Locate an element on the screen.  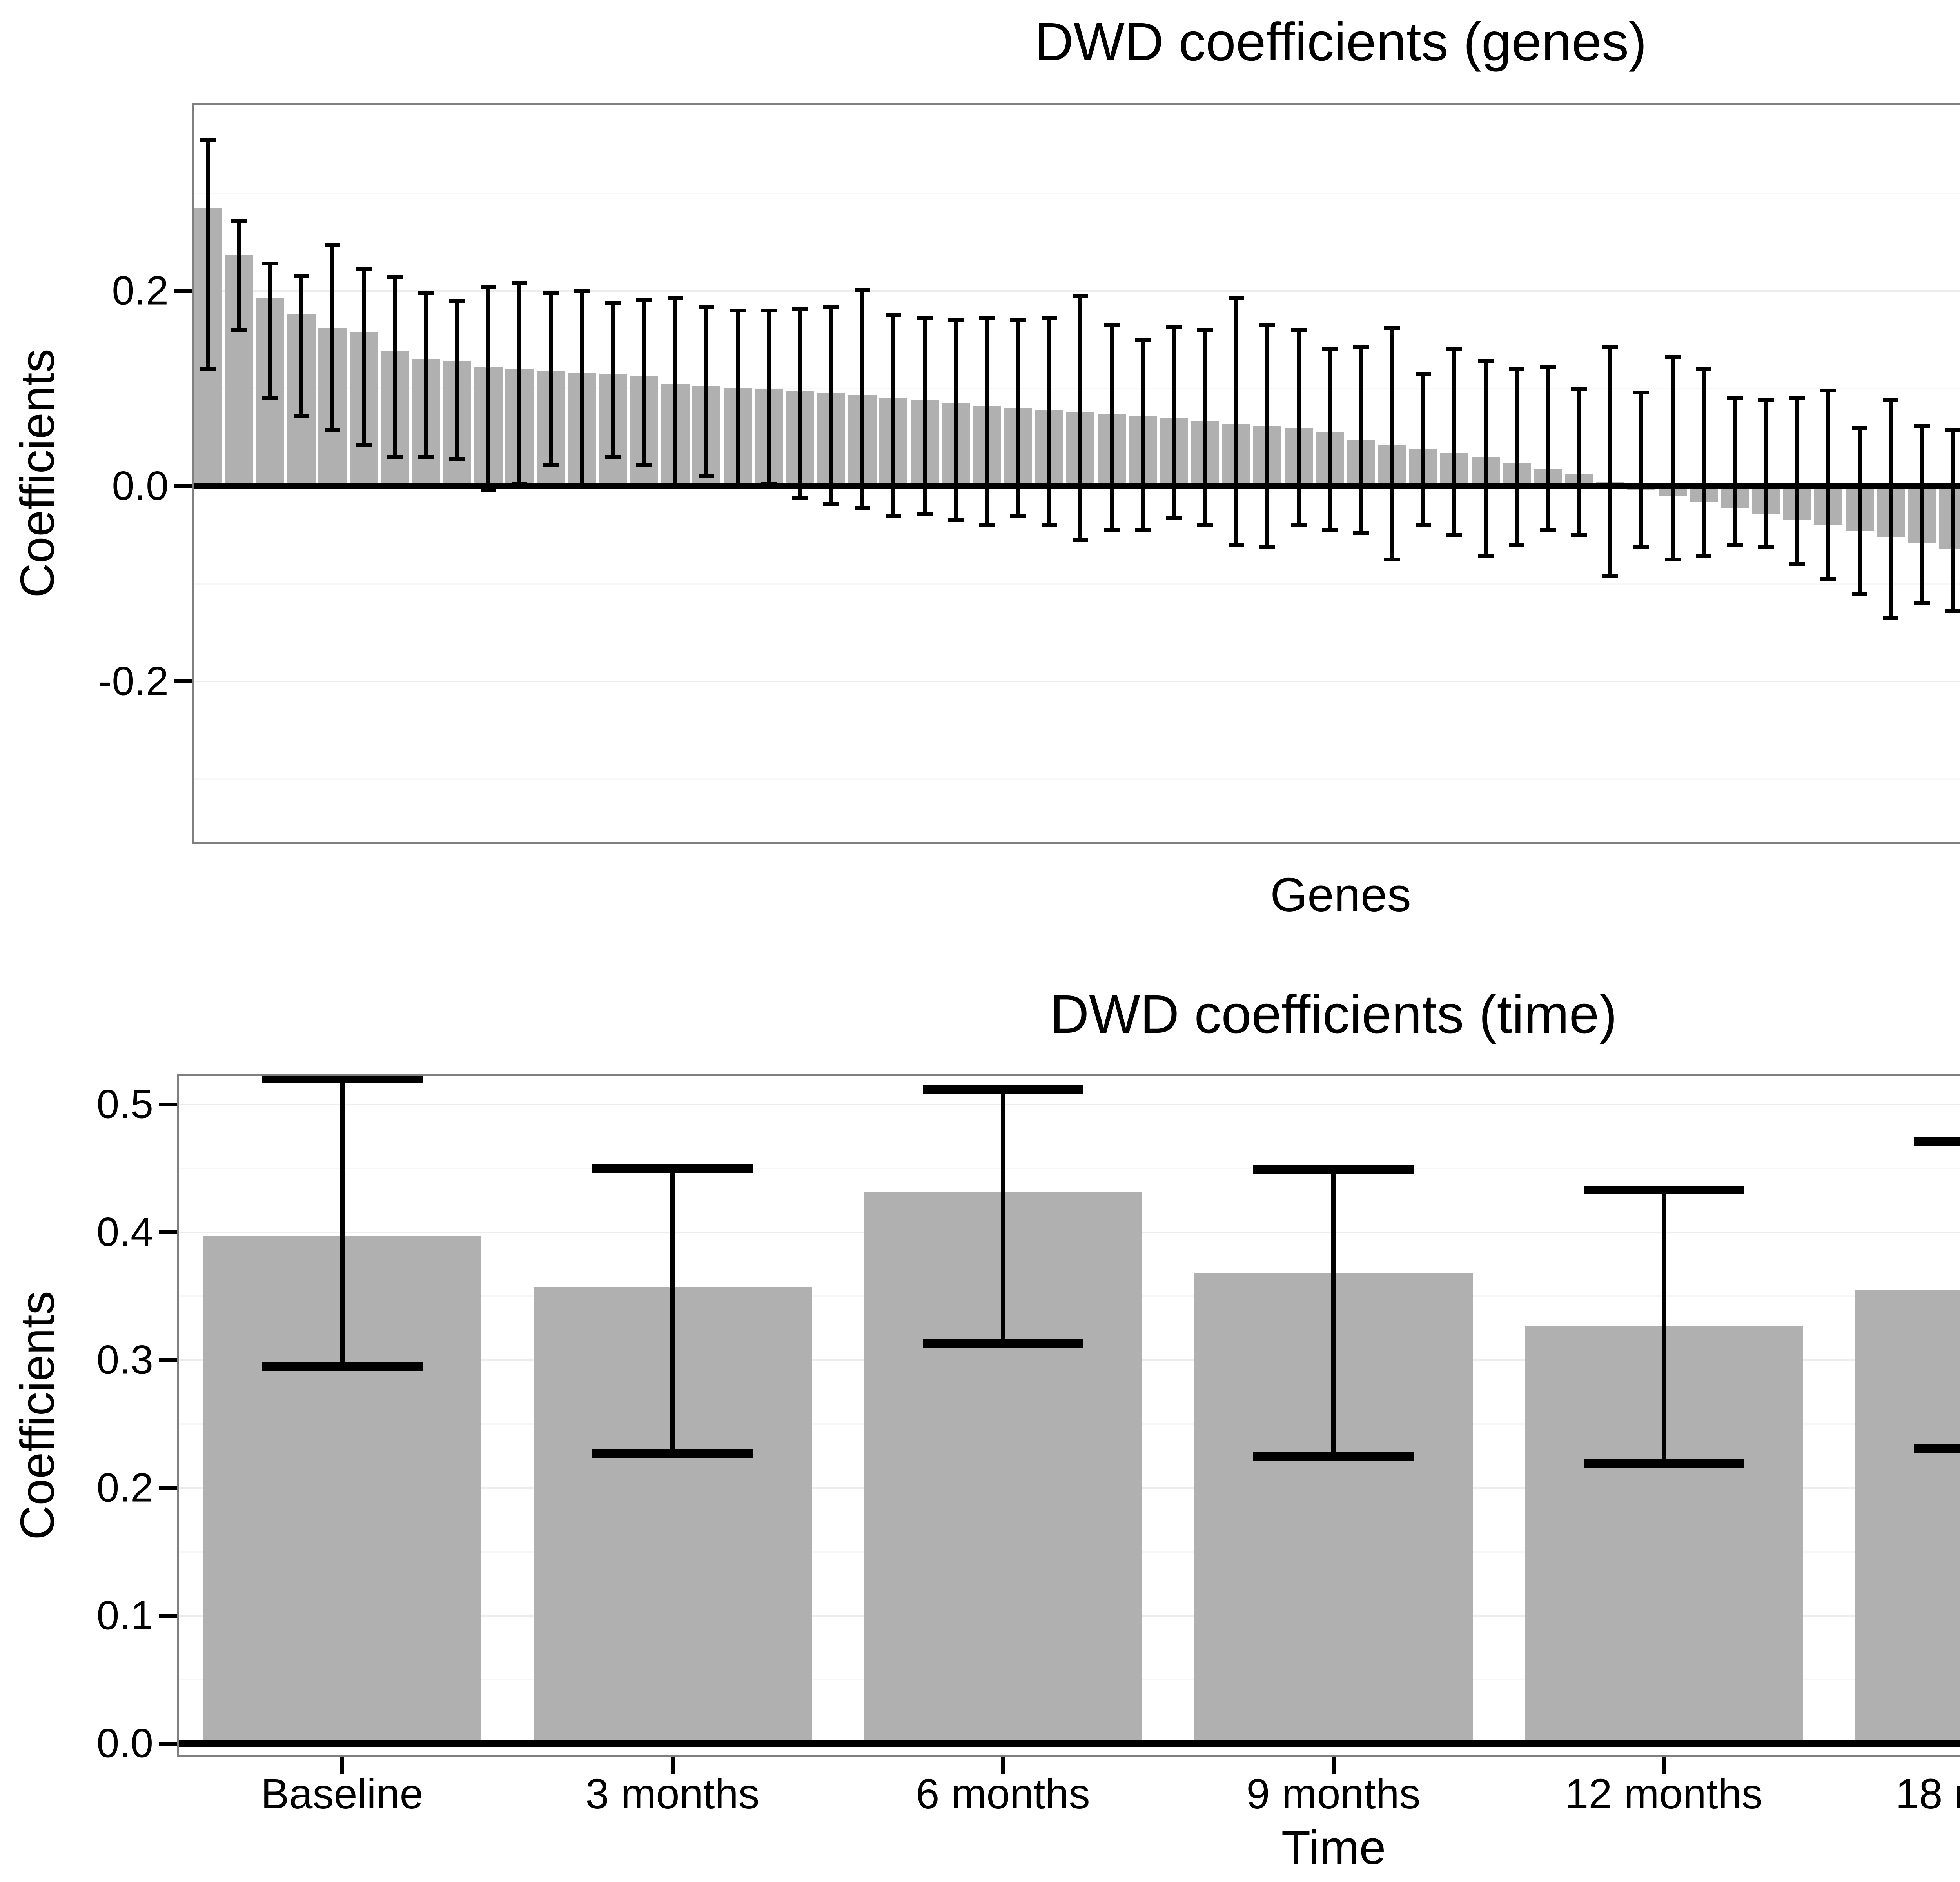
y-tick-label: 0.3 is located at coordinates (124, 1360).